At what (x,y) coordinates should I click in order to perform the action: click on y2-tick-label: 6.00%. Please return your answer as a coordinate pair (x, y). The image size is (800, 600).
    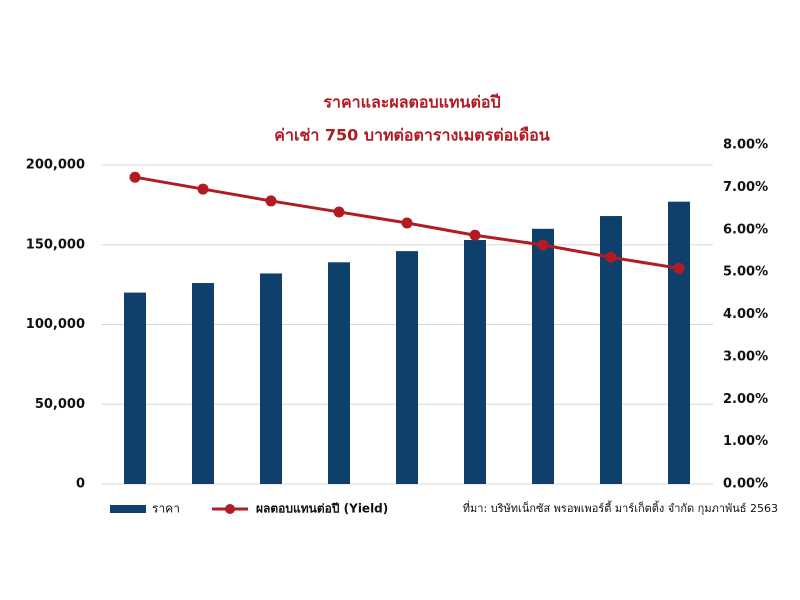
    Looking at the image, I should click on (745, 229).